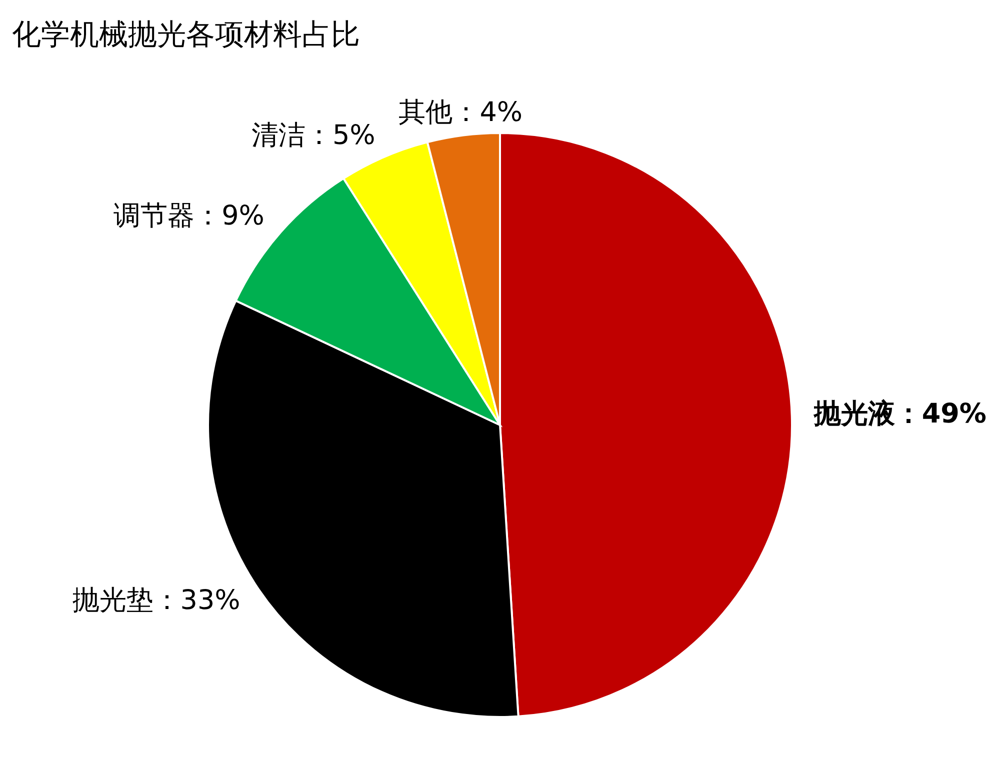  Describe the element at coordinates (189, 216) in the screenshot. I see `slice-label: 调节器：9%` at that location.